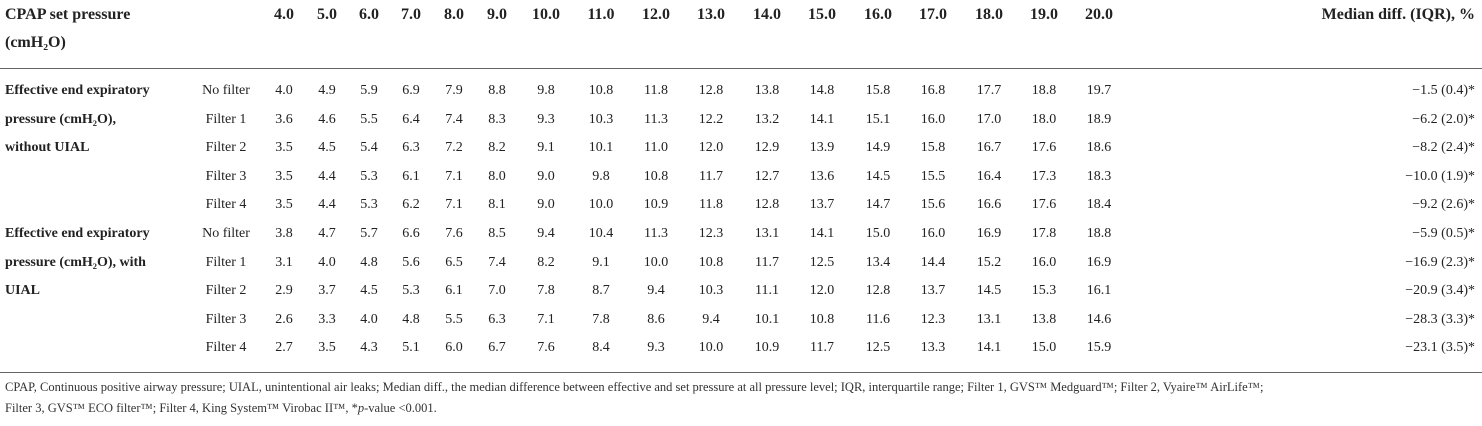  Describe the element at coordinates (546, 348) in the screenshot. I see `cell: 7.6` at that location.